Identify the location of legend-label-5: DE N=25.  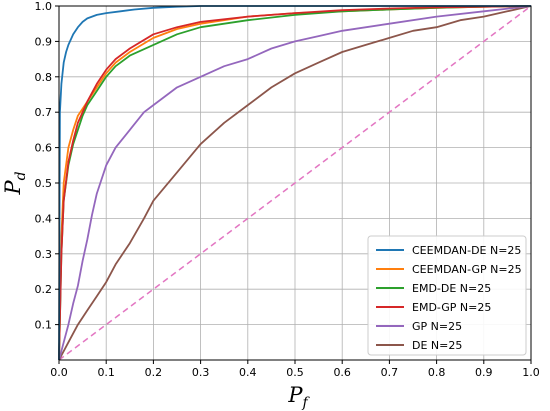
(437, 345).